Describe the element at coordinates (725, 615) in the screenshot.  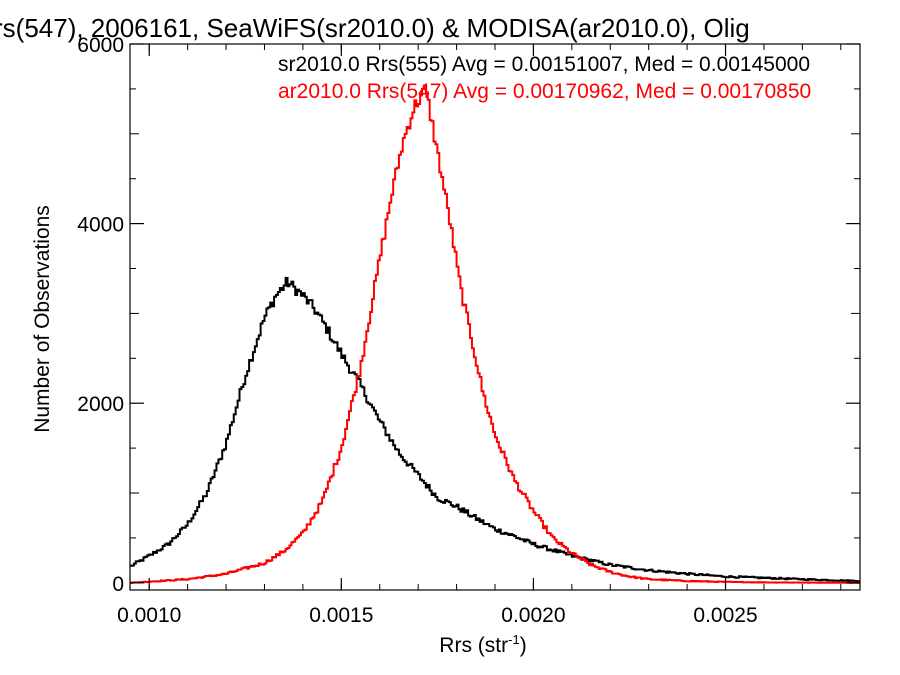
I see `x-tick-label: 0.0025` at that location.